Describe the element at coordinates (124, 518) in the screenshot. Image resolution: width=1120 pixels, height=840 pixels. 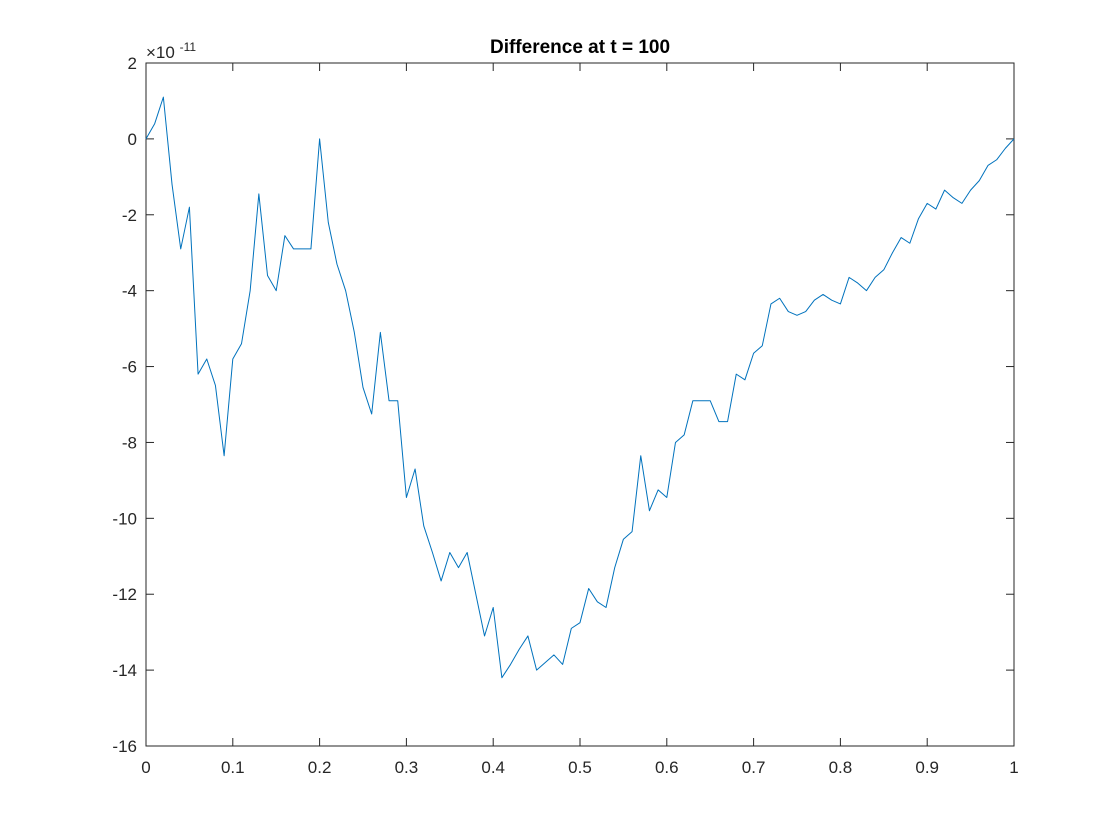
I see `y-tick-label: -10` at that location.